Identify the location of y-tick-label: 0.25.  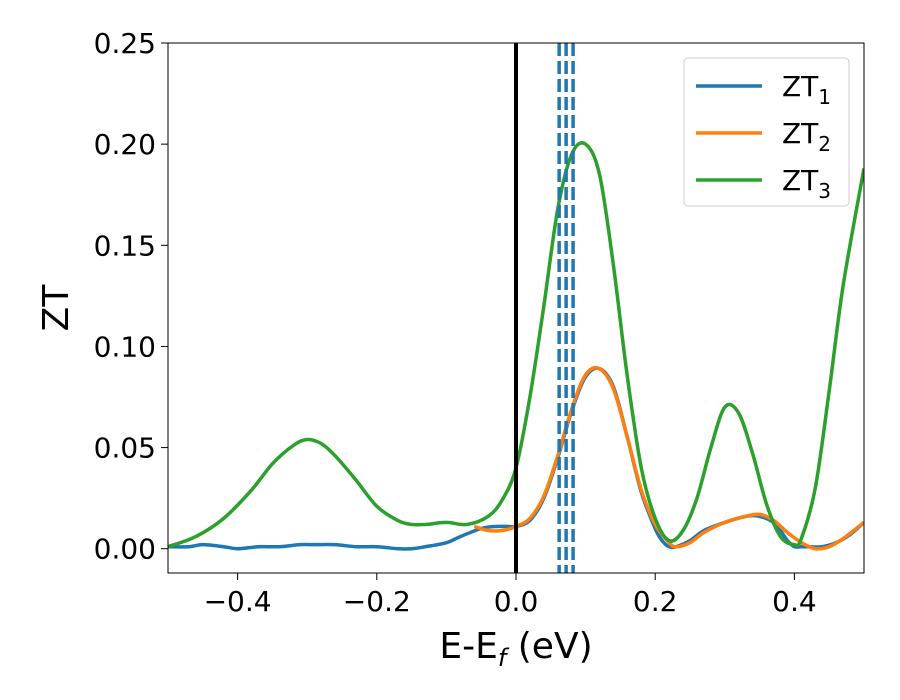
(125, 43).